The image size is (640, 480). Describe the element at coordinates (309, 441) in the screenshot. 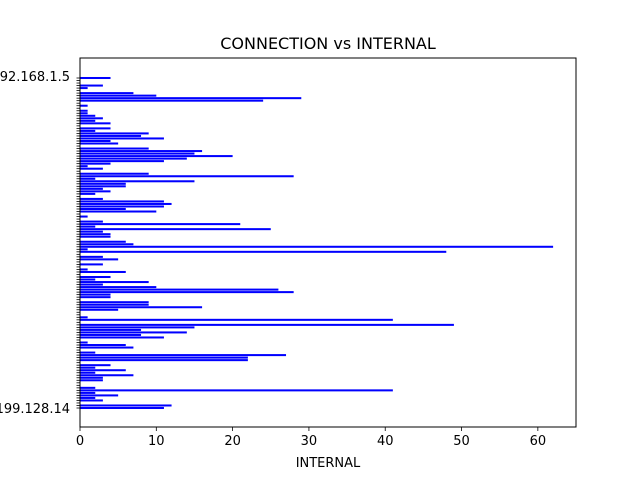

I see `x-tick-label: 30` at that location.